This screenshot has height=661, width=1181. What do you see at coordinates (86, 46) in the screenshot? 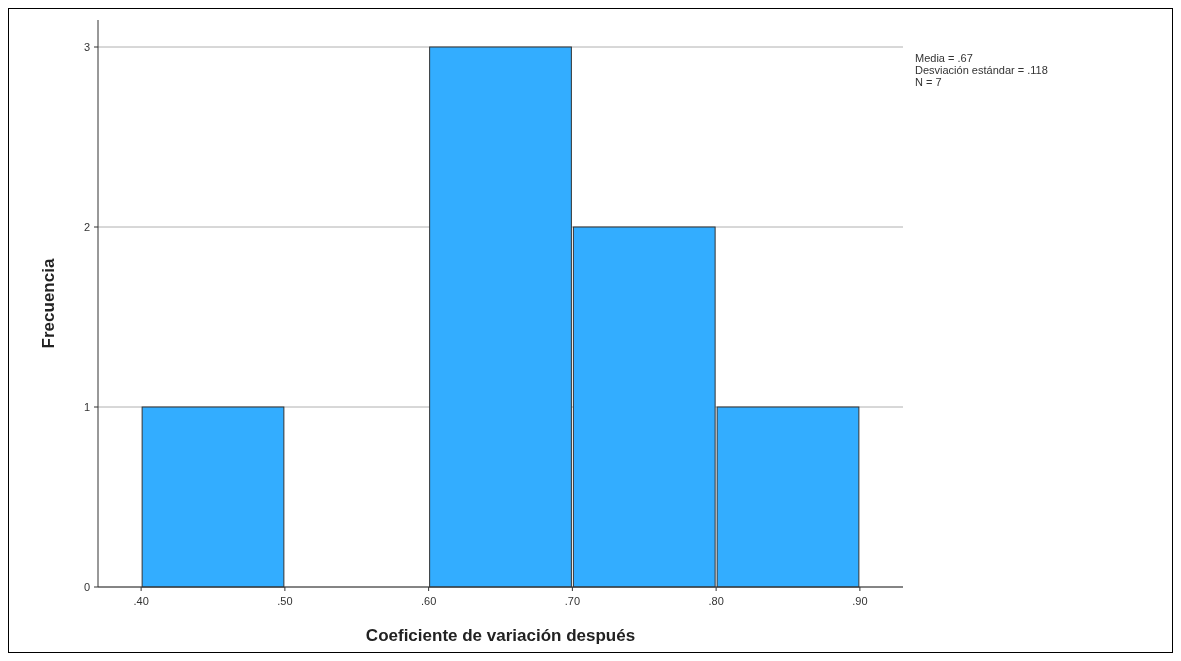
I see `y-tick-label: 3` at bounding box center [86, 46].